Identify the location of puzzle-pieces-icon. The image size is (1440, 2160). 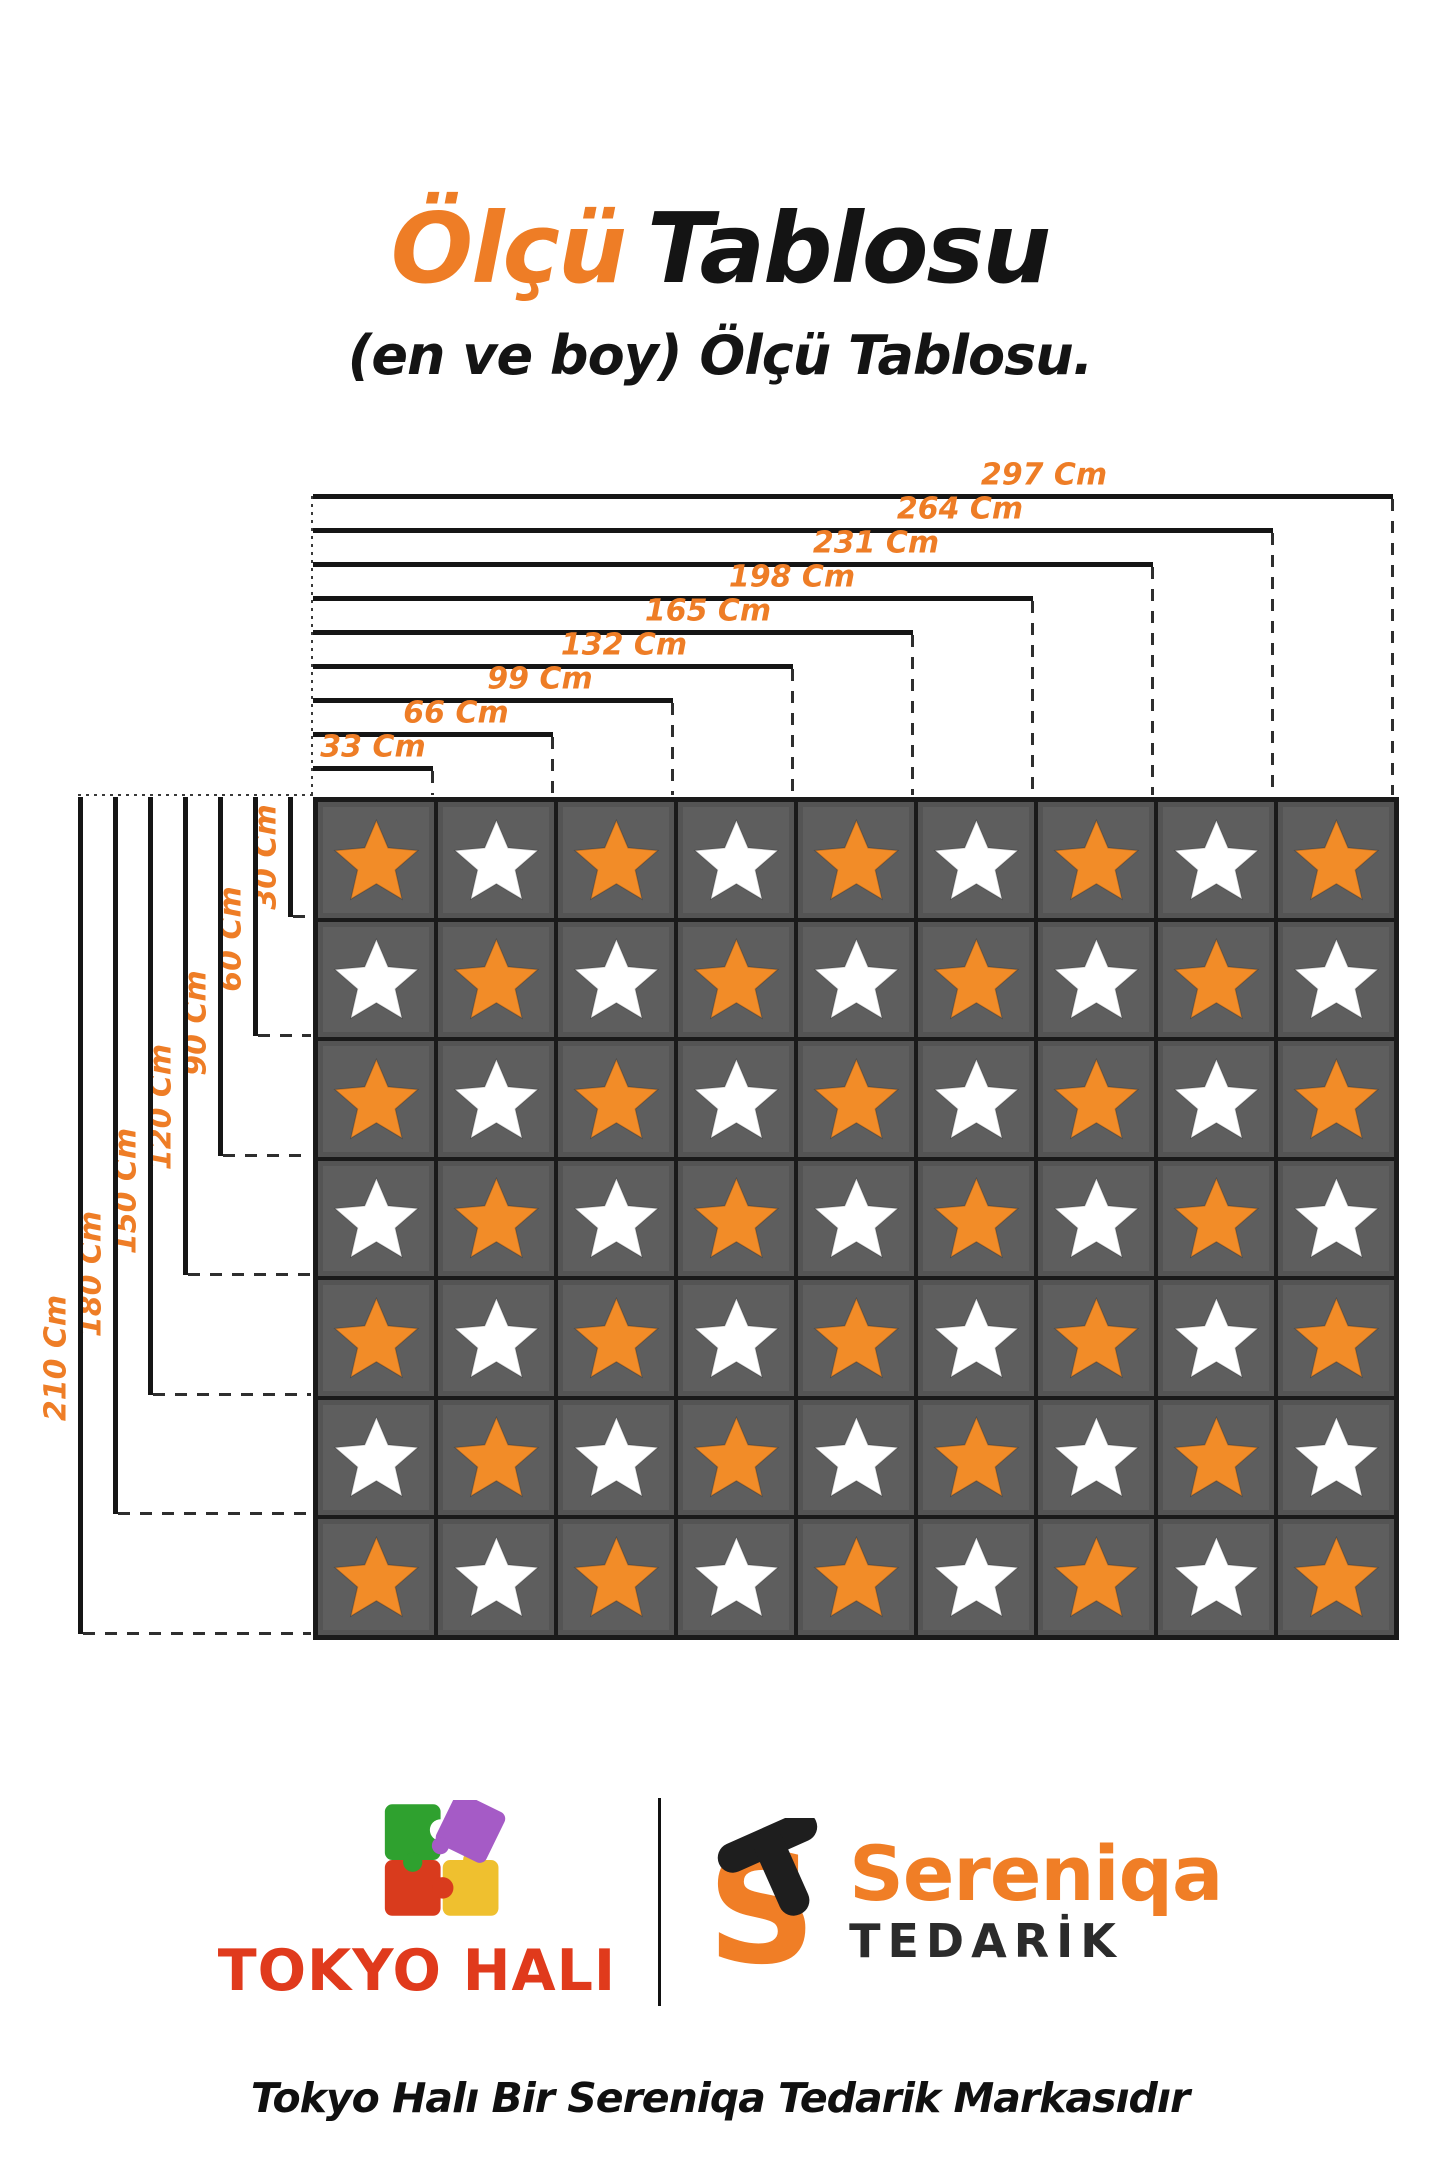
(445, 1858).